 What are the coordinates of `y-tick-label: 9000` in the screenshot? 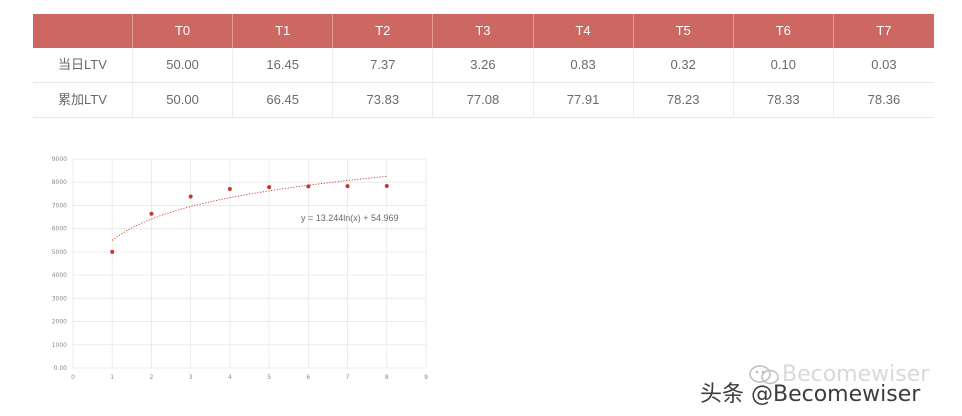 It's located at (59, 159).